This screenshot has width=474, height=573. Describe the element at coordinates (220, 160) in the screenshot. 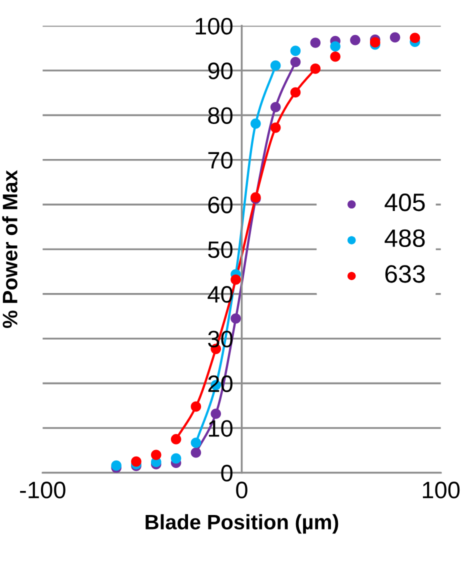

I see `y-tick-label: 70` at that location.